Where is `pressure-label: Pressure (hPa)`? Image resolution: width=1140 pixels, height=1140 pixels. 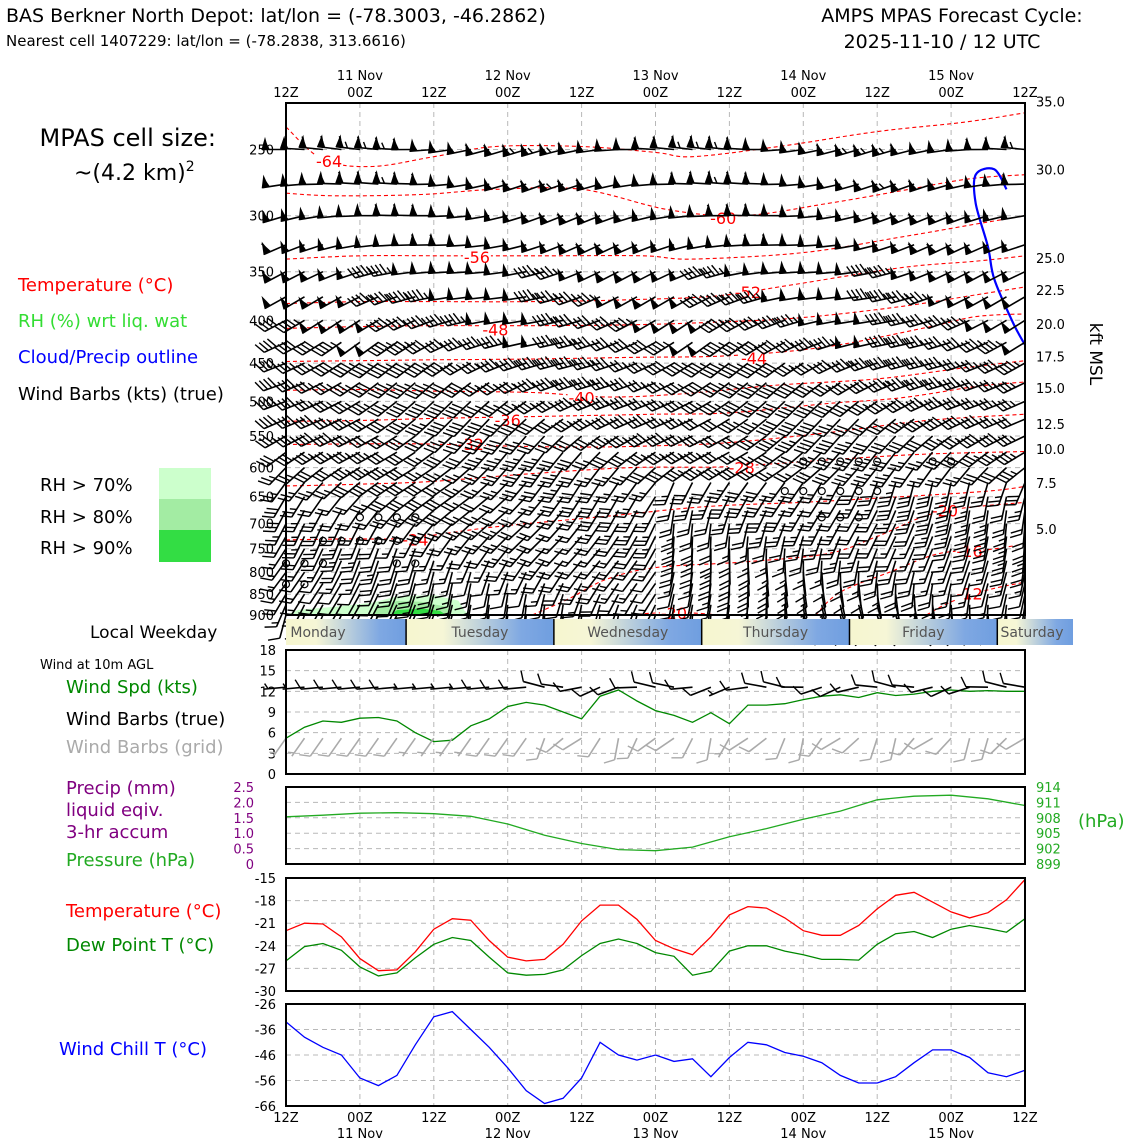 pressure-label: Pressure (hPa) is located at coordinates (130, 860).